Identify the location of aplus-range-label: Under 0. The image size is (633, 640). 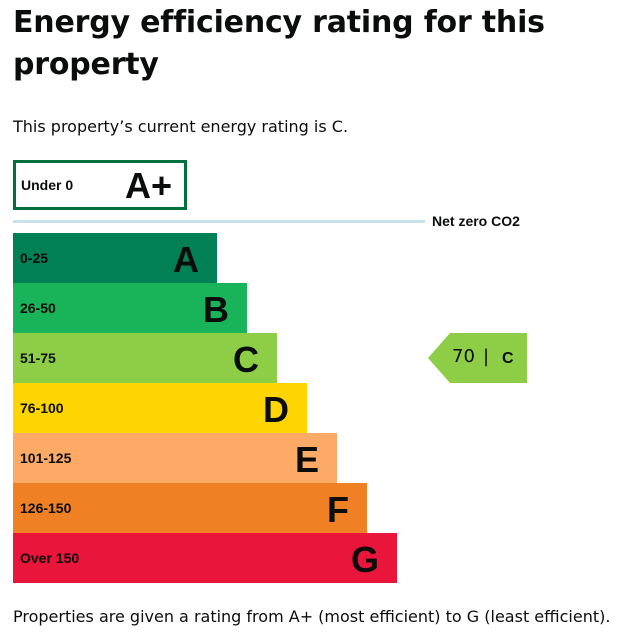
(47, 185).